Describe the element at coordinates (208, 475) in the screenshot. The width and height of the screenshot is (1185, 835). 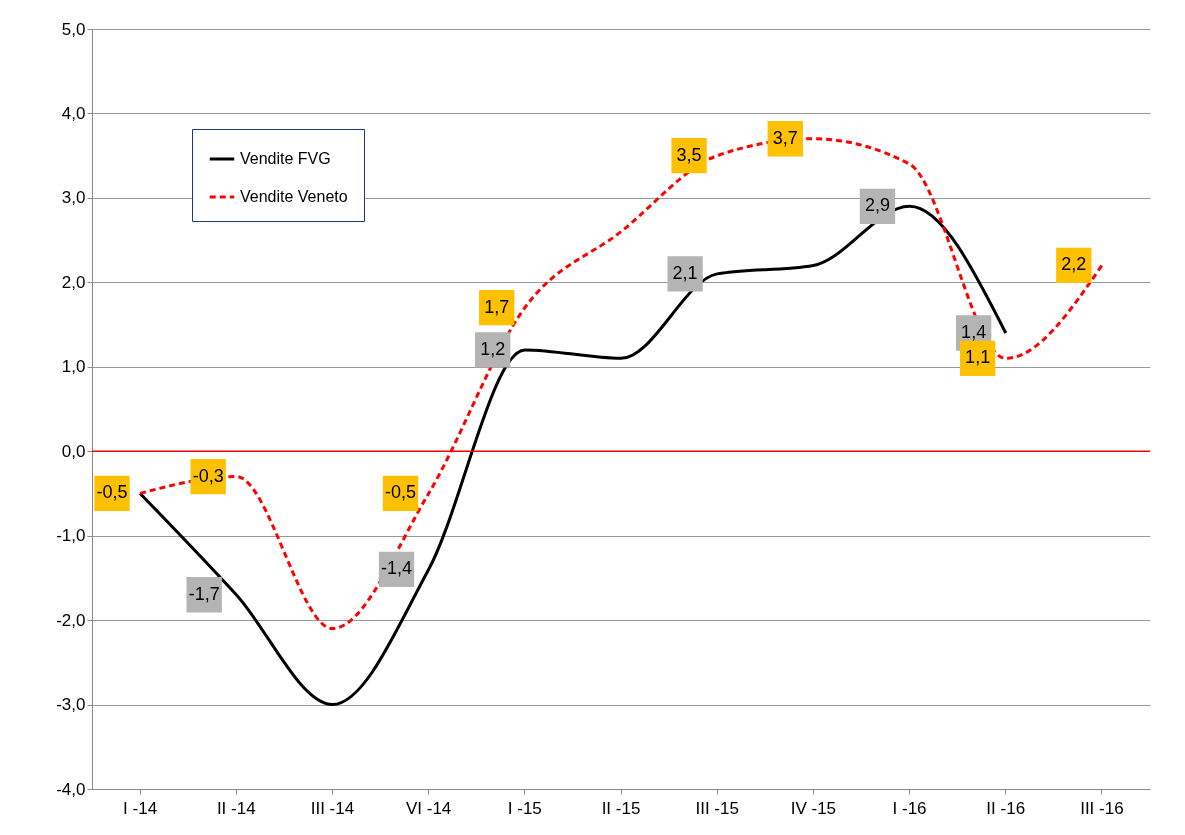
I see `data-label: -0,3` at that location.